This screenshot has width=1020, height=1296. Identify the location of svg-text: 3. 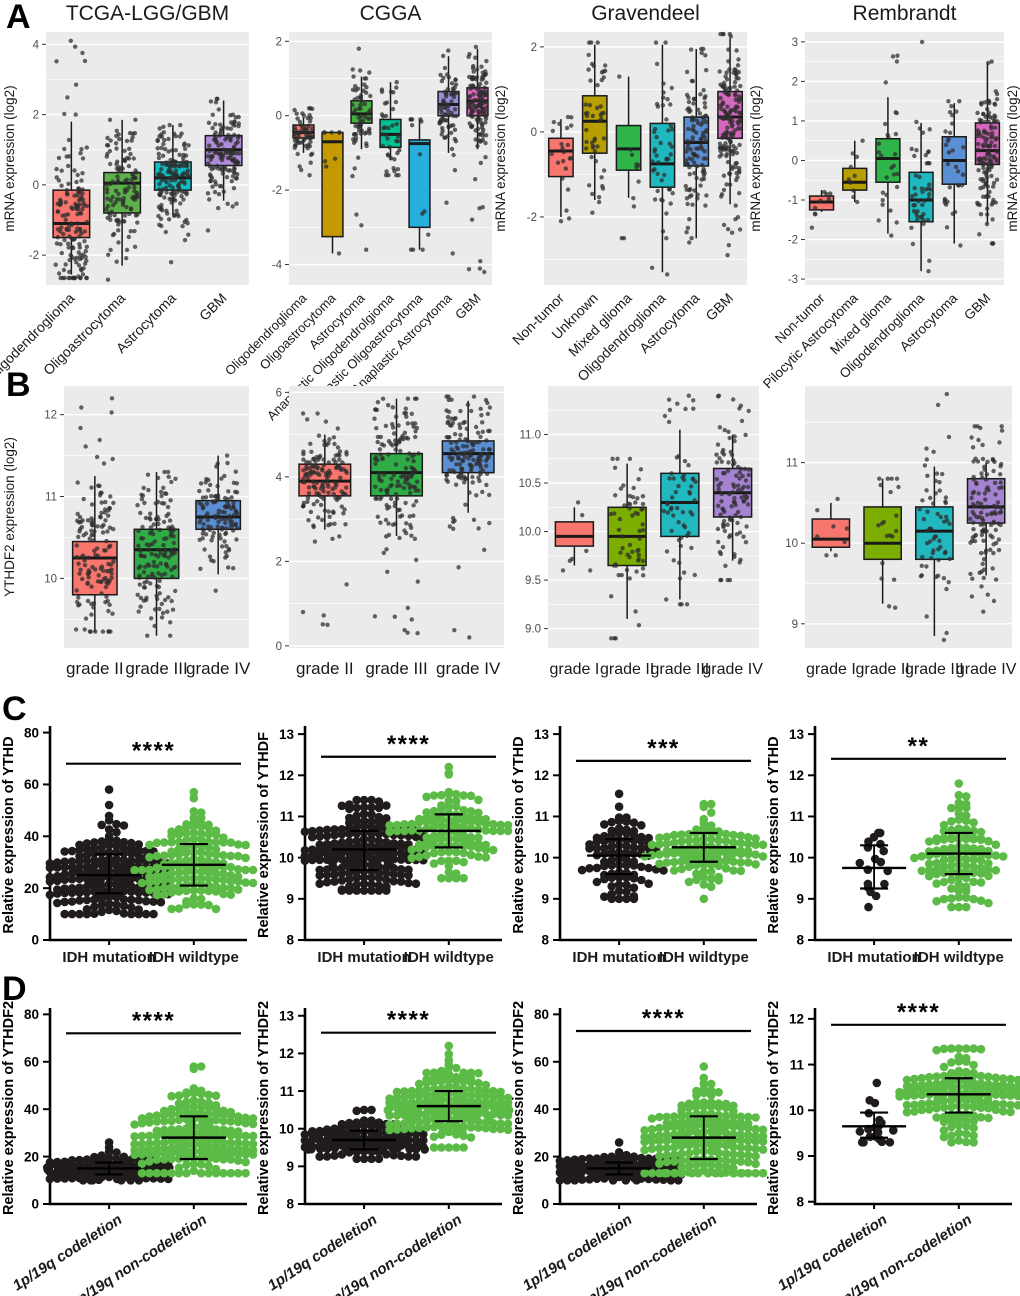
(795, 43).